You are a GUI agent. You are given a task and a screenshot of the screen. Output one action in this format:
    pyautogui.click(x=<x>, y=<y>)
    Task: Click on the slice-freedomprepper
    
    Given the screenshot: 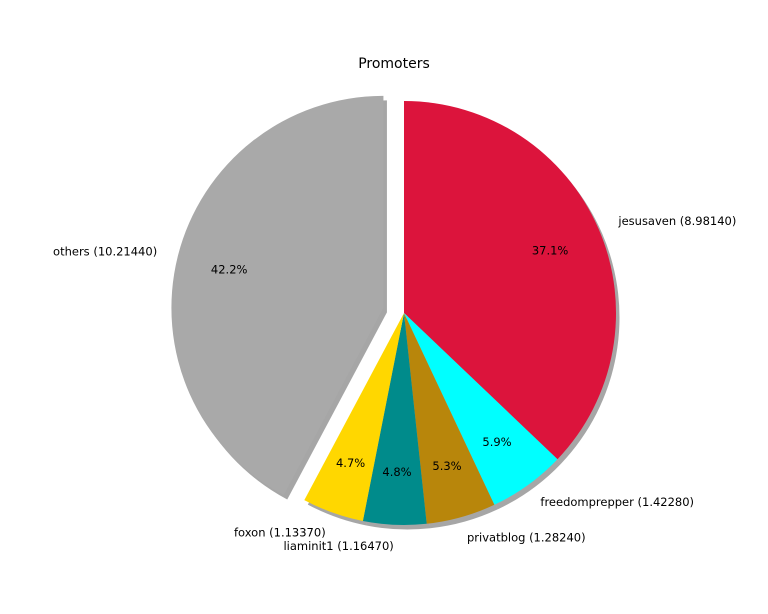 What is the action you would take?
    pyautogui.click(x=481, y=409)
    